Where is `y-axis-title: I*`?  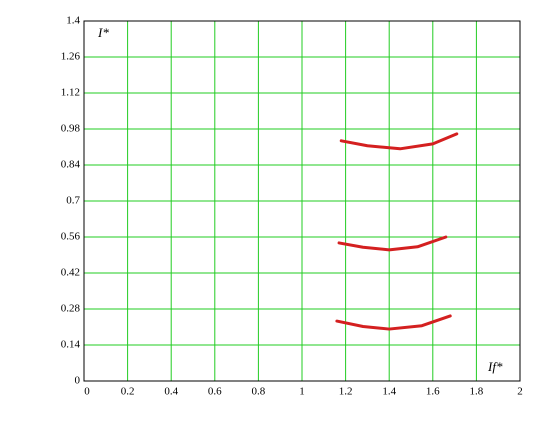 y-axis-title: I* is located at coordinates (103, 32).